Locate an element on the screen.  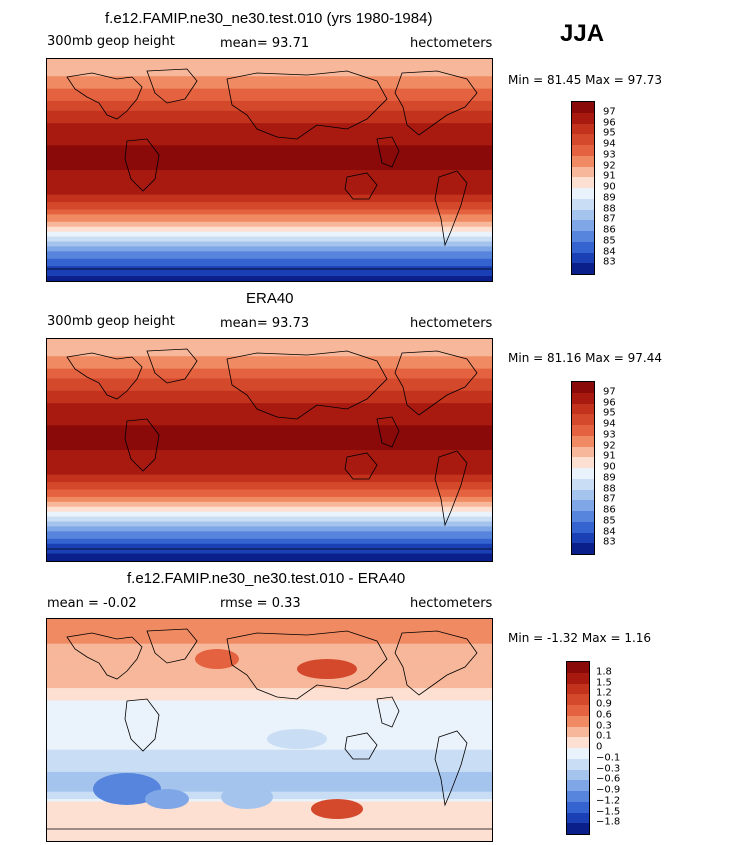
colorbar-tick-label: 97 is located at coordinates (609, 112).